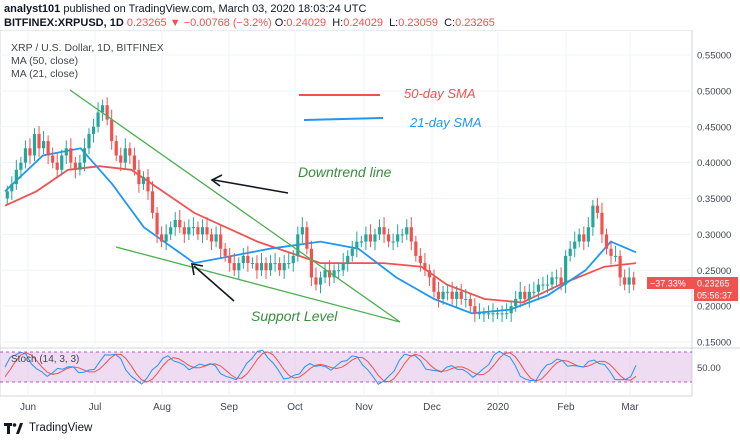  Describe the element at coordinates (249, 184) in the screenshot. I see `downtrend-arrow-icon` at that location.